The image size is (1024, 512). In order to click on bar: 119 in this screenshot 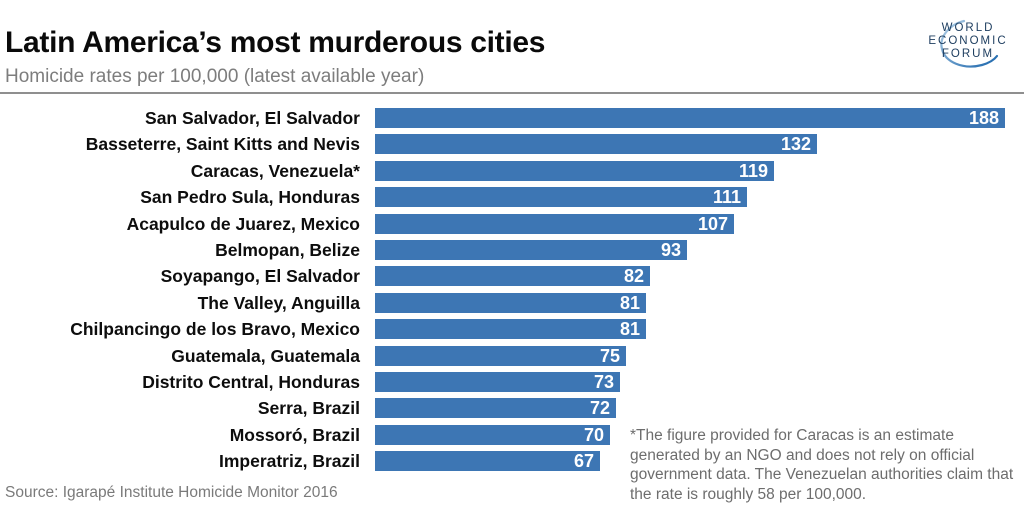, I will do `click(574, 170)`.